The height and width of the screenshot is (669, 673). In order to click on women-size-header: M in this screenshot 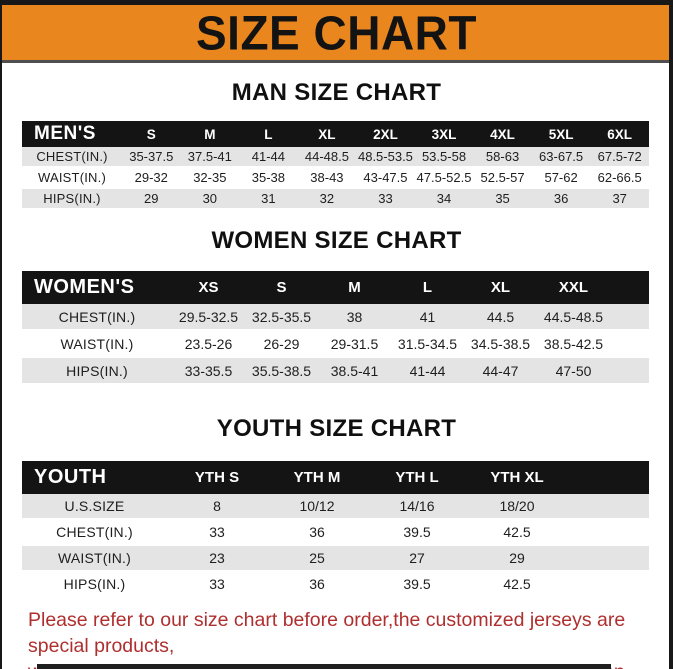, I will do `click(354, 287)`.